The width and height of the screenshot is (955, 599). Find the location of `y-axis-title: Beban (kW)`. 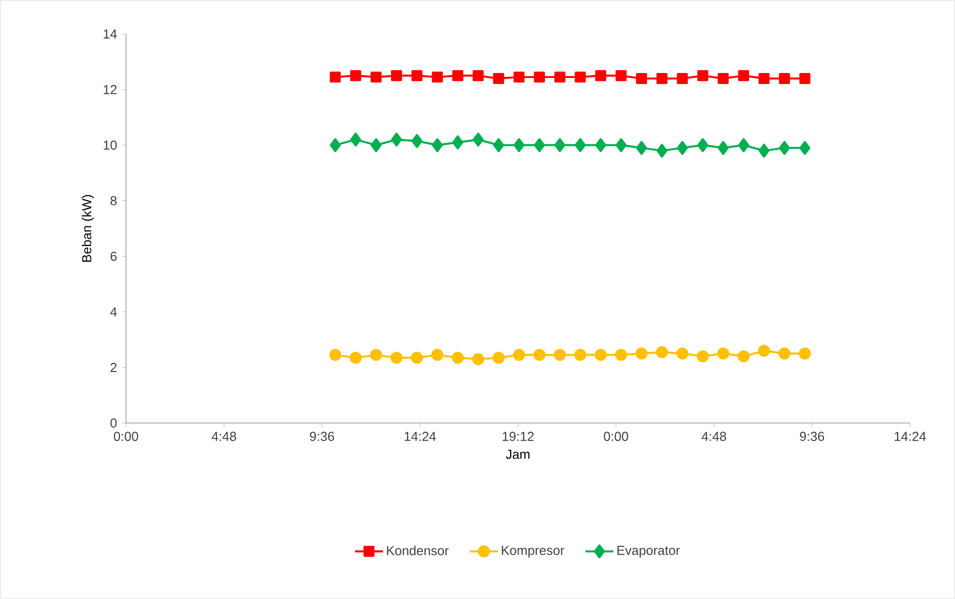

y-axis-title: Beban (kW) is located at coordinates (88, 228).